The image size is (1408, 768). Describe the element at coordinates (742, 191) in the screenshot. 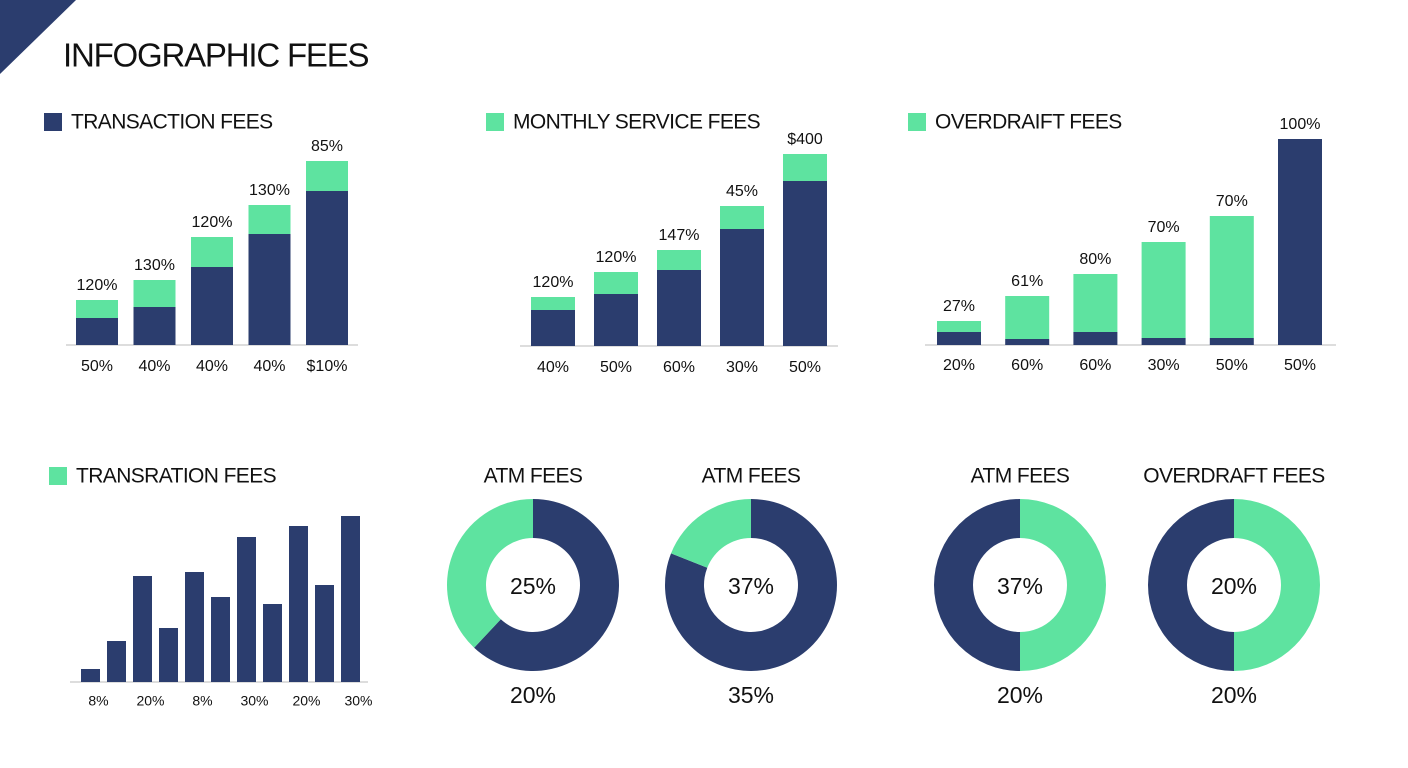

I see `bar-annotation: 45%` at that location.